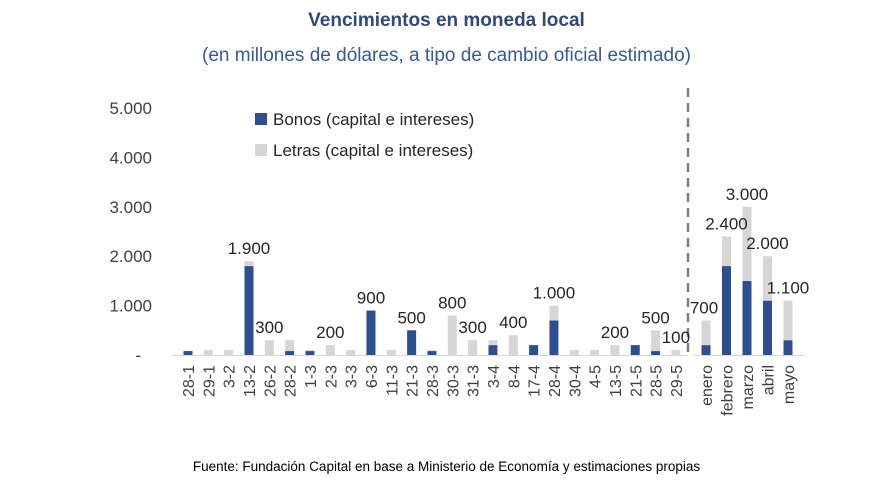  I want to click on x-tick-label: 1-3, so click(311, 376).